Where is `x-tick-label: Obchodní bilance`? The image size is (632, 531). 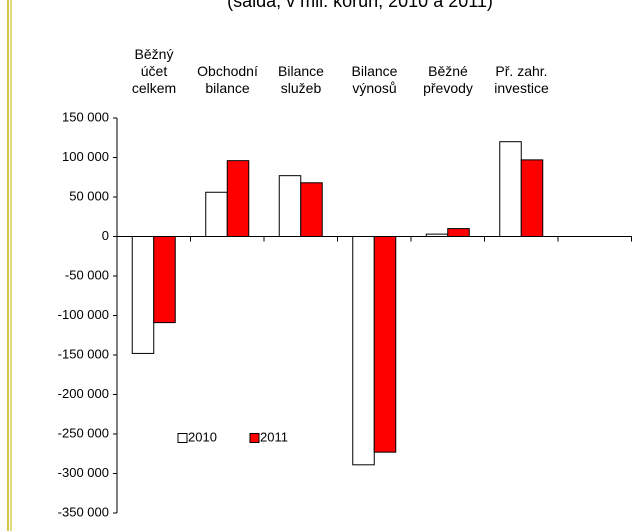 x-tick-label: Obchodní bilance is located at coordinates (227, 79).